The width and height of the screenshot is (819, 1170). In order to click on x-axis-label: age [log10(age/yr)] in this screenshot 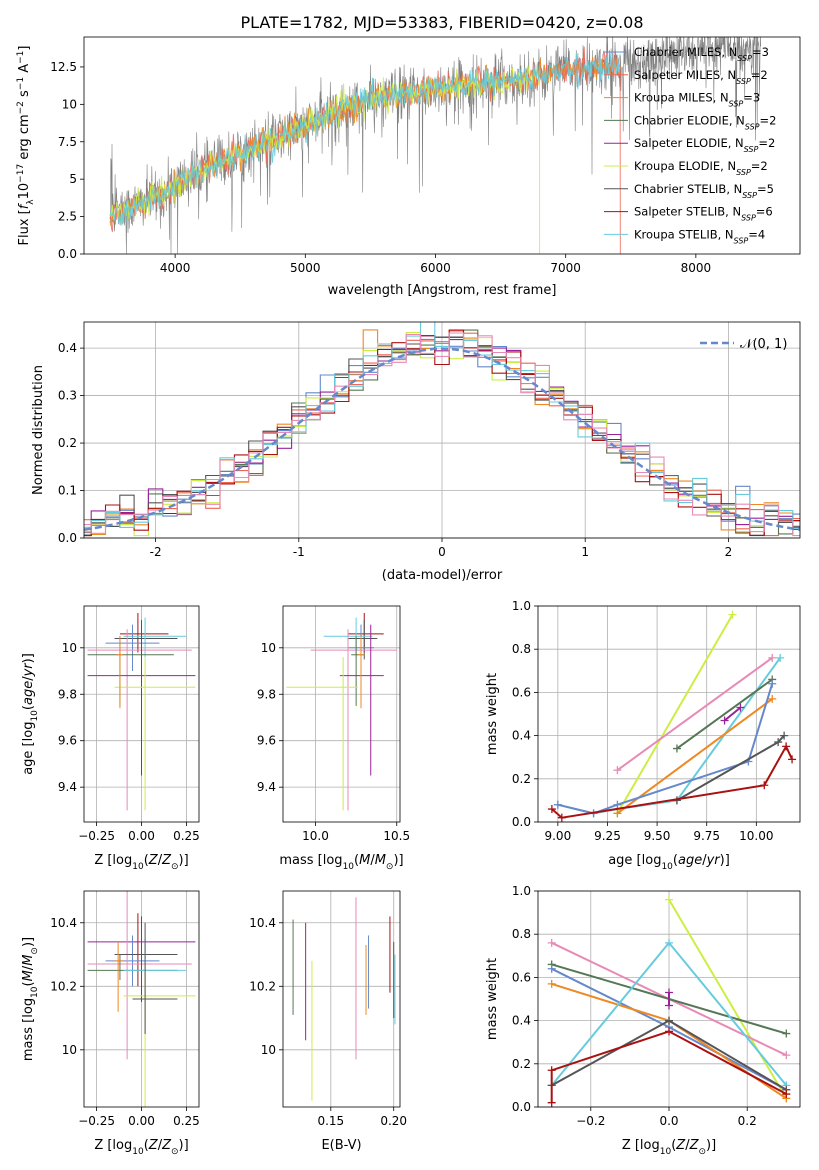, I will do `click(669, 862)`.